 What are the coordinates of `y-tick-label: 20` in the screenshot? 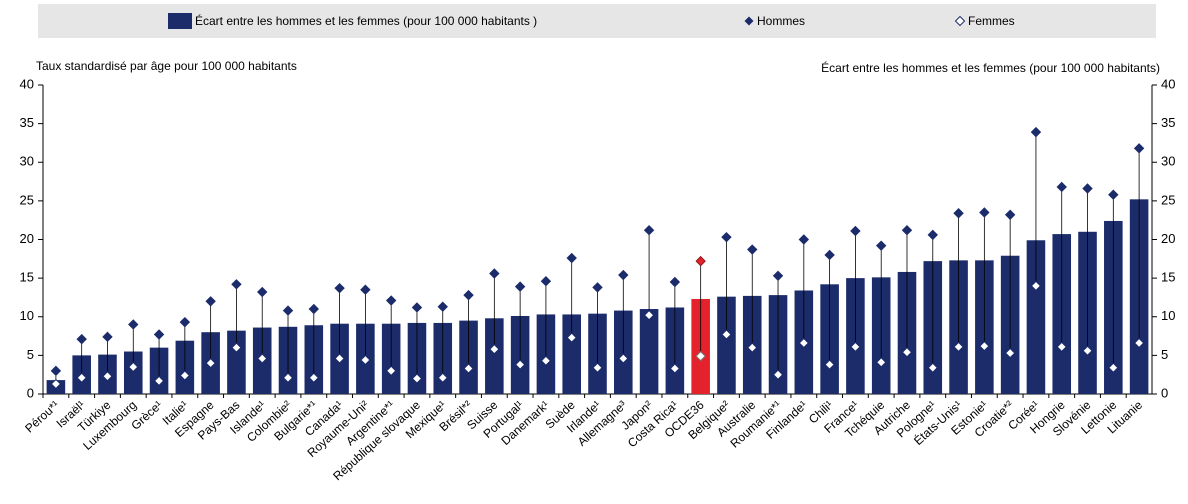 It's located at (27, 238).